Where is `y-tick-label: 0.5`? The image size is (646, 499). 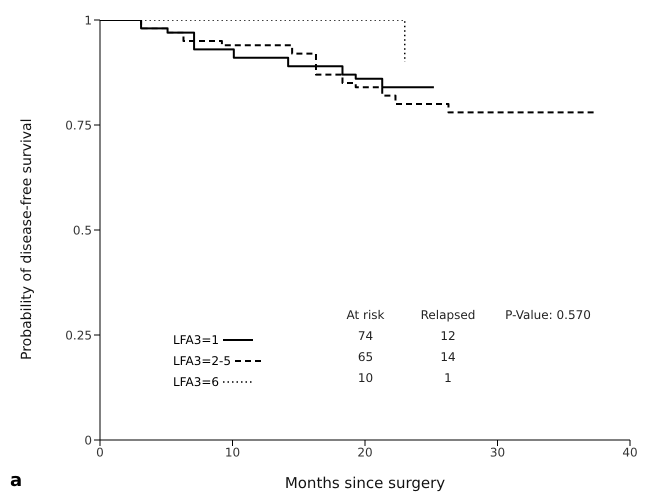 y-tick-label: 0.5 is located at coordinates (82, 230).